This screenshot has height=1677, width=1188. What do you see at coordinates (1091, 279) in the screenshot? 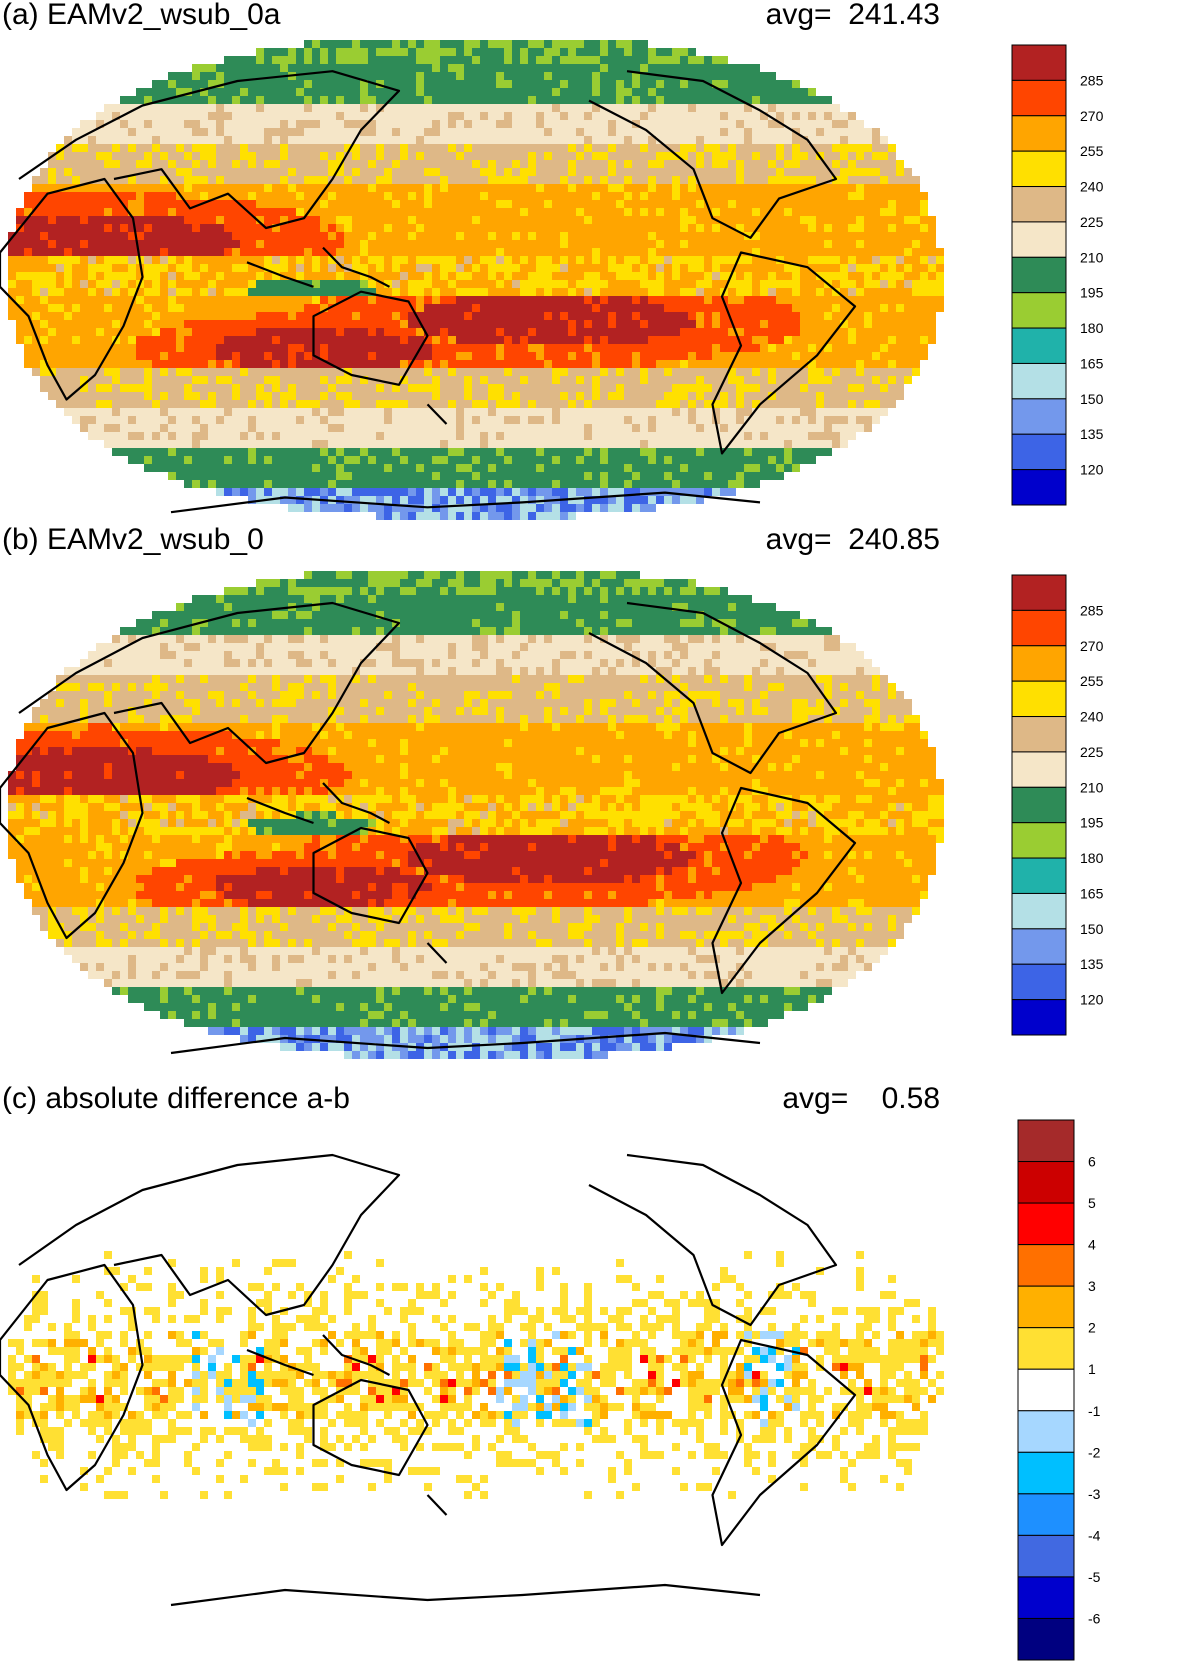
I see `panel-a-colorbar: 120 135 150 165 180 195 210 225 240 255 270 285` at bounding box center [1091, 279].